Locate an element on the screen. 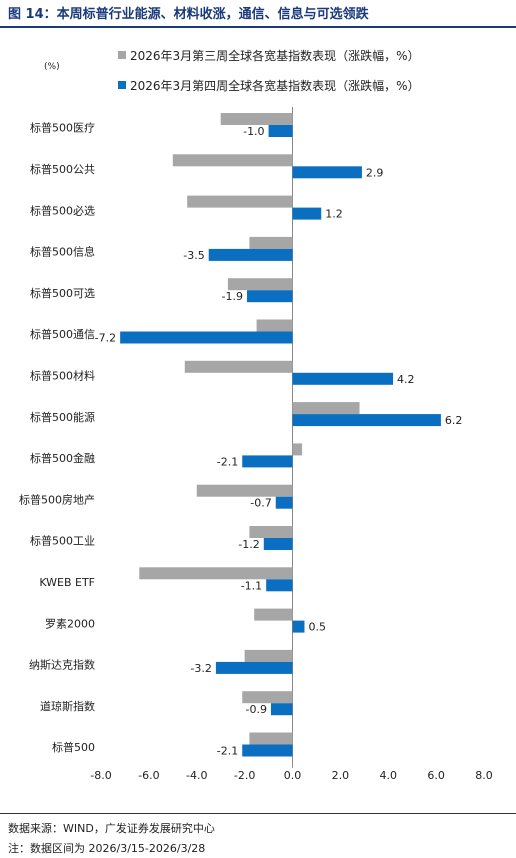 The image size is (516, 858). data-label: 4.2 is located at coordinates (406, 379).